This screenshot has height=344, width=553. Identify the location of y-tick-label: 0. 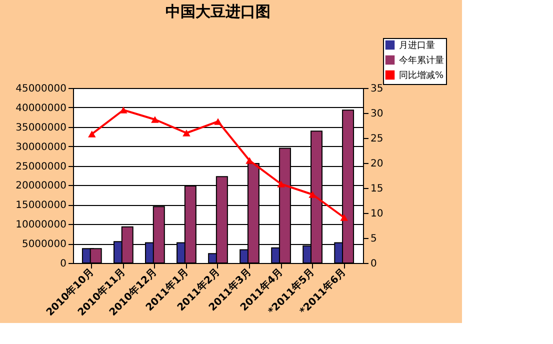
(63, 264).